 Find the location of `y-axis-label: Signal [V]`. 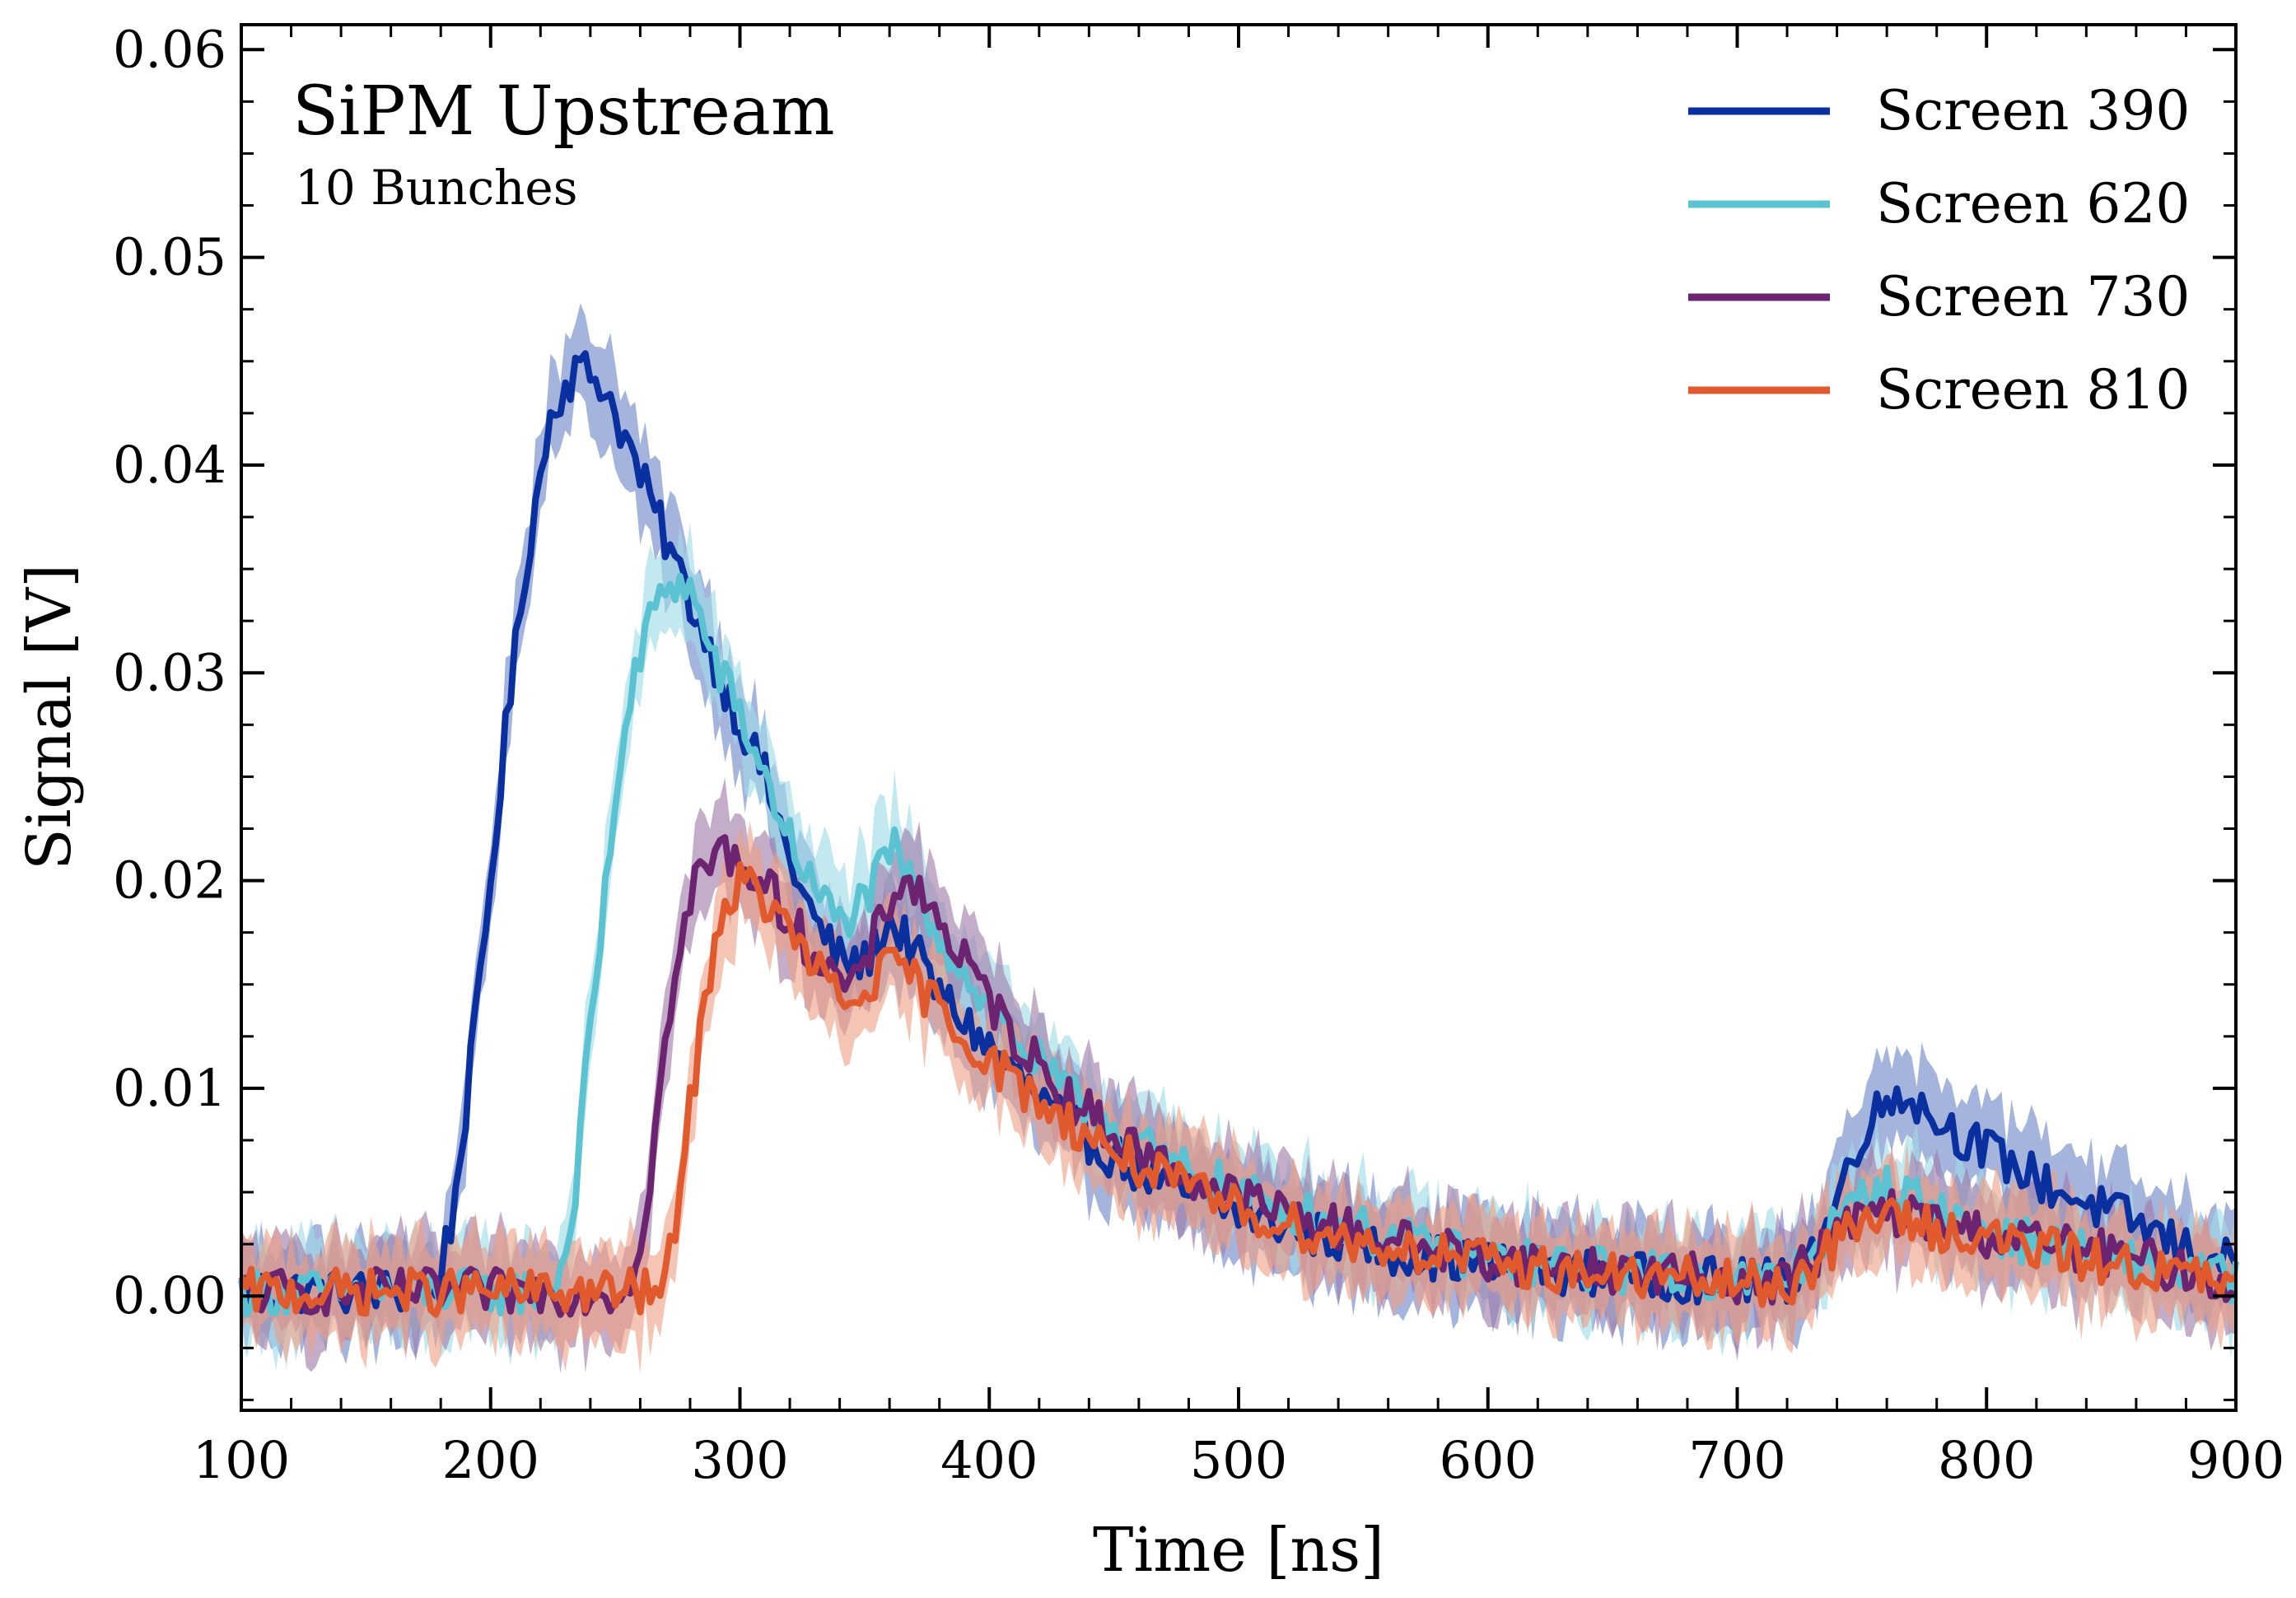

y-axis-label: Signal [V] is located at coordinates (49, 717).